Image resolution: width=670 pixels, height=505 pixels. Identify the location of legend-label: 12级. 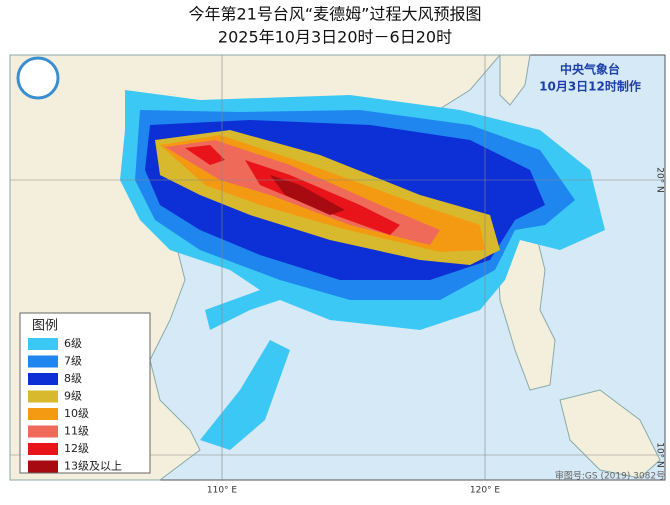
(76, 448).